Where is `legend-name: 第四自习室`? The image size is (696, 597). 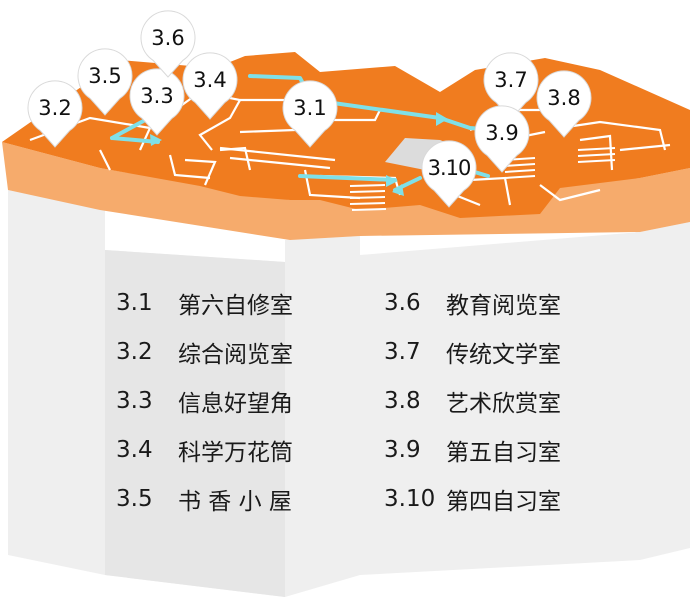 legend-name: 第四自习室 is located at coordinates (503, 501).